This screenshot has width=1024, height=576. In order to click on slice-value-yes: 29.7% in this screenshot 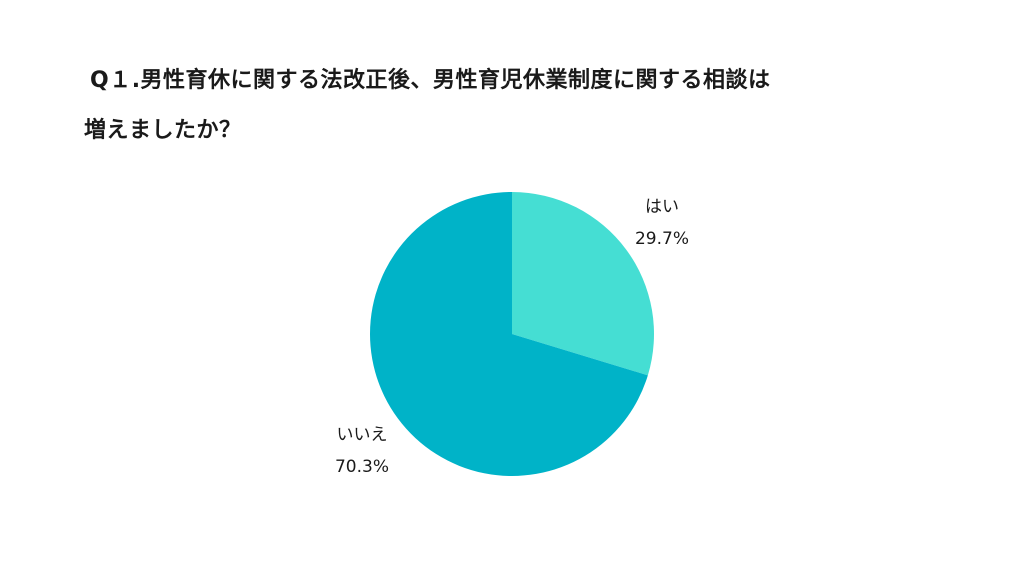, I will do `click(662, 239)`.